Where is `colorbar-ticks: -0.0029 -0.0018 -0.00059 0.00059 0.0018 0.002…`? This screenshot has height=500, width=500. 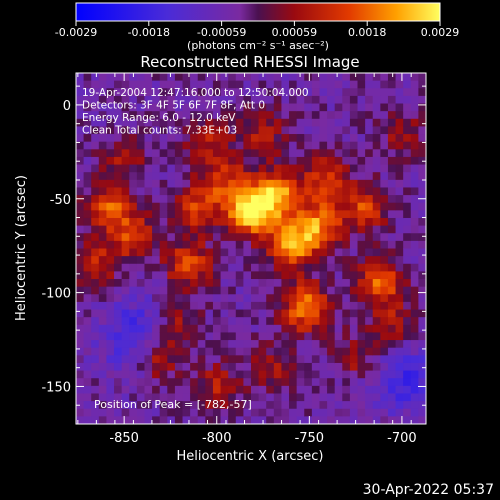 colorbar-ticks: -0.0029 -0.0018 -0.00059 0.00059 0.0018 0.002… is located at coordinates (257, 30).